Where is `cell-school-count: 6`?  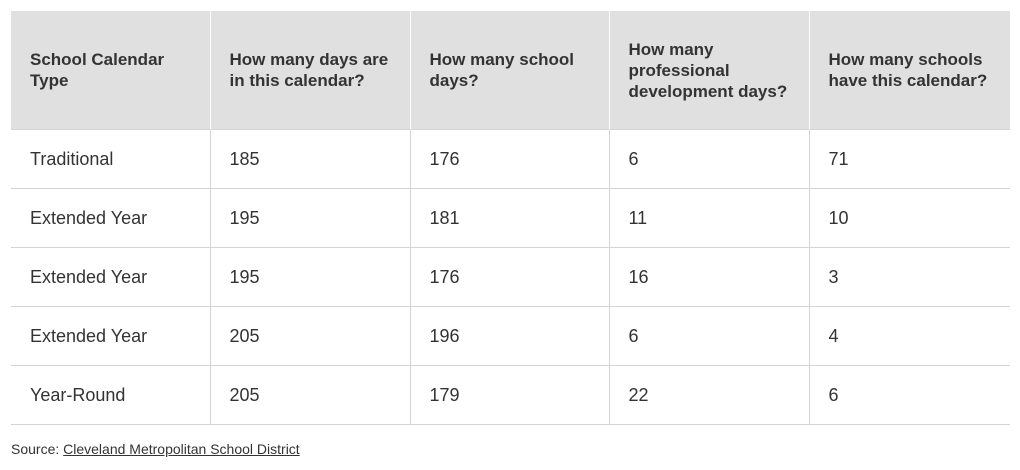 cell-school-count: 6 is located at coordinates (909, 395).